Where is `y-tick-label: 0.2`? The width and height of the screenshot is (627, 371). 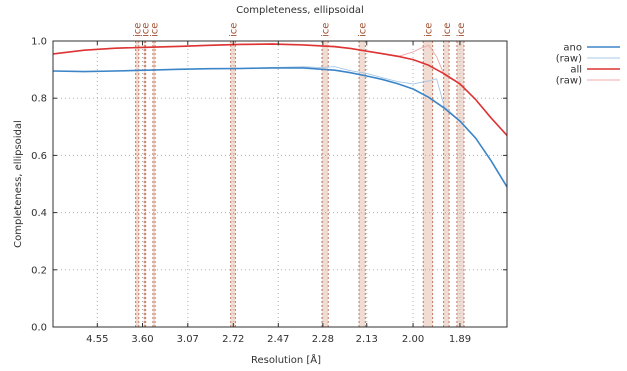
y-tick-label: 0.2 is located at coordinates (39, 270).